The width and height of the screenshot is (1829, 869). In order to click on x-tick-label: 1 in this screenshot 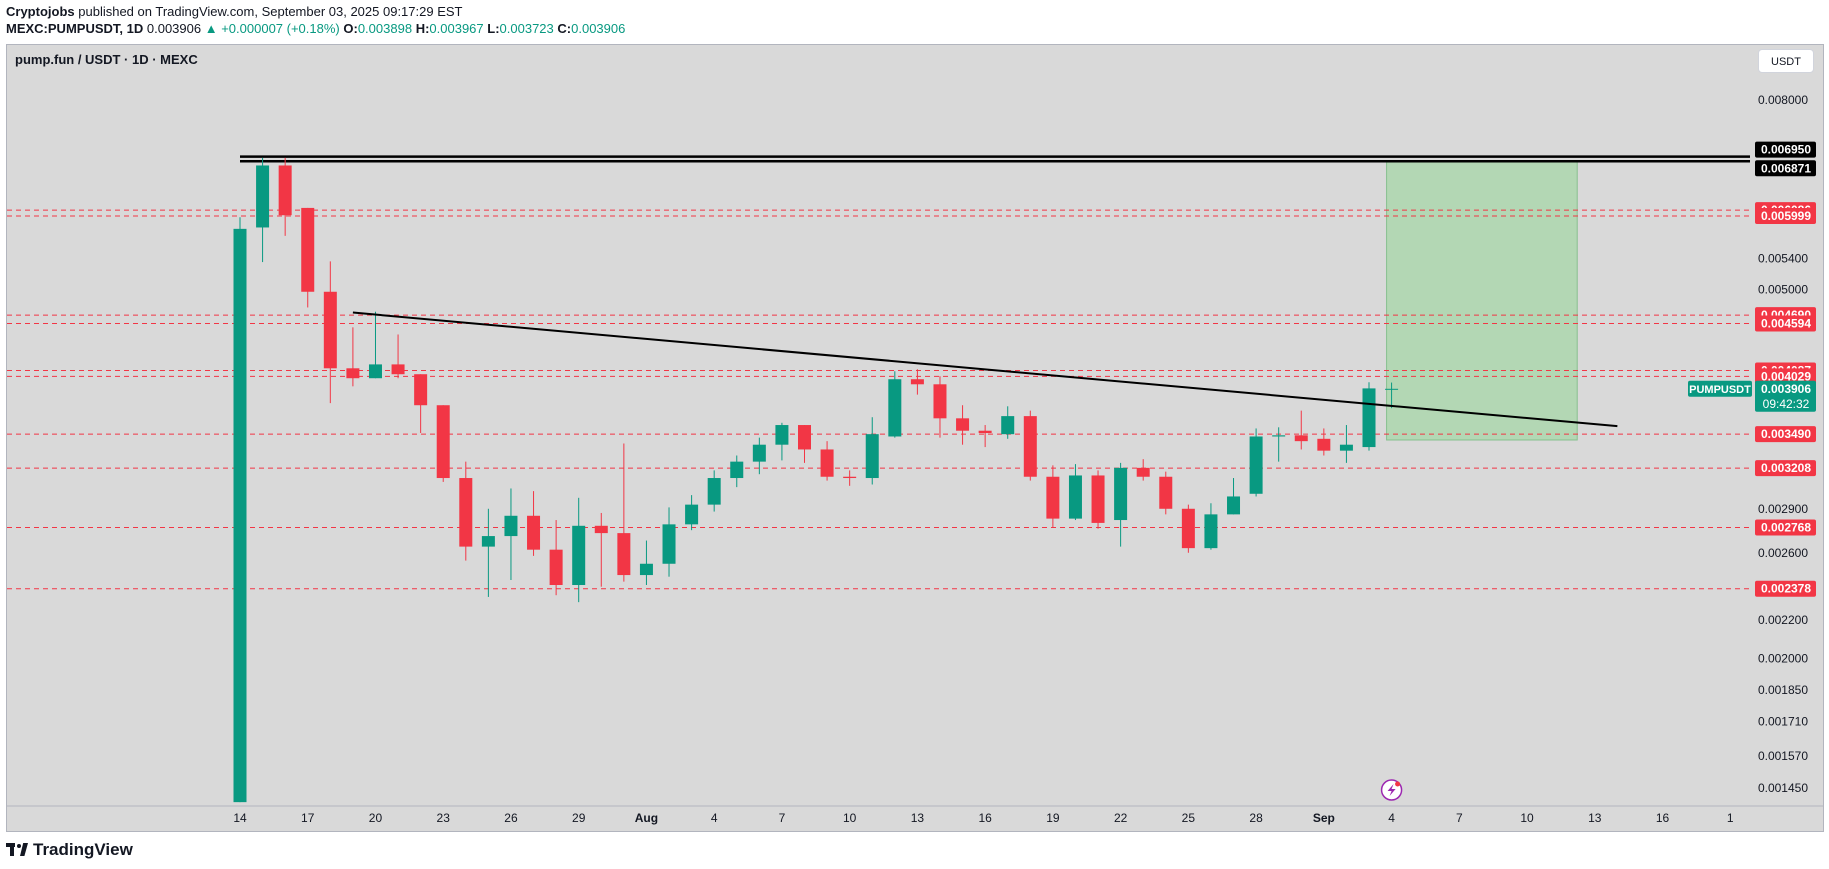, I will do `click(1730, 818)`.